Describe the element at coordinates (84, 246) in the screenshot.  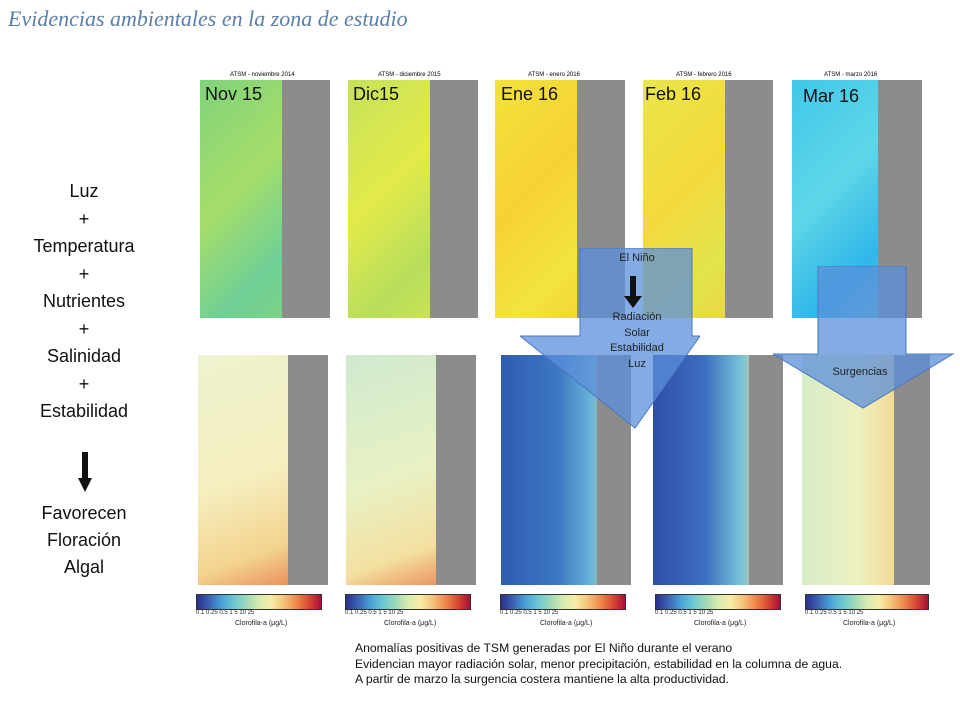
I see `factor-item: Temperatura` at that location.